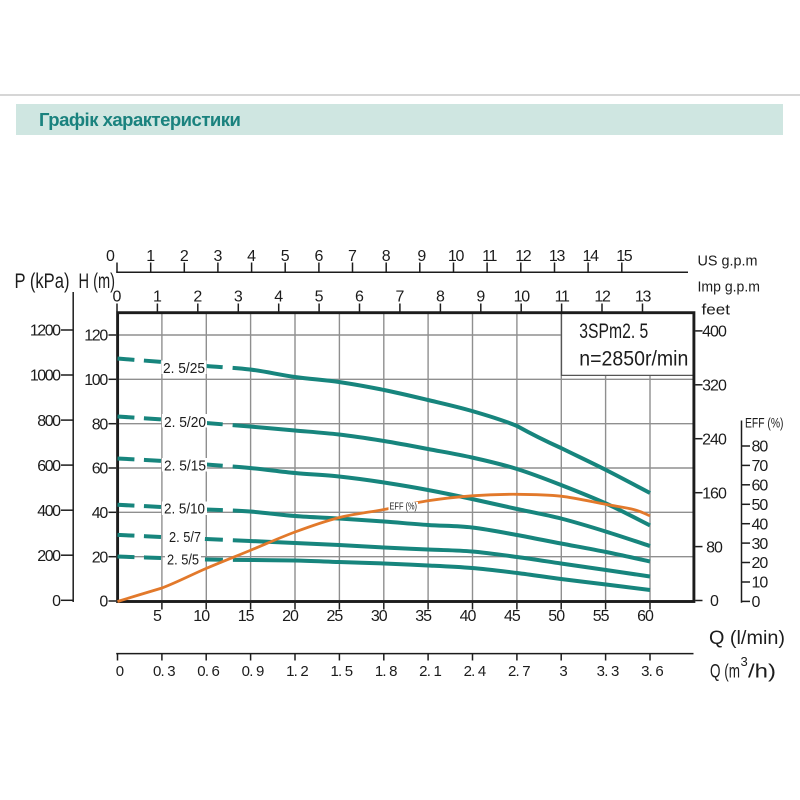  What do you see at coordinates (97, 281) in the screenshot?
I see `svg-text: H (m)` at bounding box center [97, 281].